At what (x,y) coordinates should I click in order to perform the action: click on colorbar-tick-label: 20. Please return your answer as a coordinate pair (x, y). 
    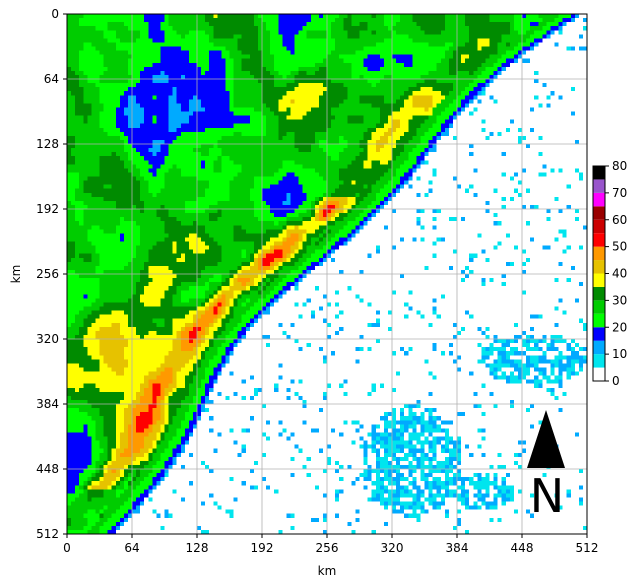
    Looking at the image, I should click on (619, 327).